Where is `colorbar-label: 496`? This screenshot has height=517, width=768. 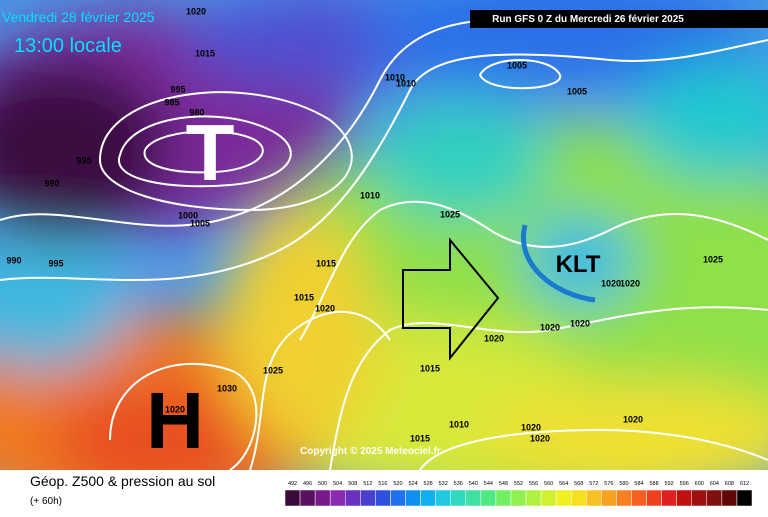 colorbar-label: 496 is located at coordinates (307, 484).